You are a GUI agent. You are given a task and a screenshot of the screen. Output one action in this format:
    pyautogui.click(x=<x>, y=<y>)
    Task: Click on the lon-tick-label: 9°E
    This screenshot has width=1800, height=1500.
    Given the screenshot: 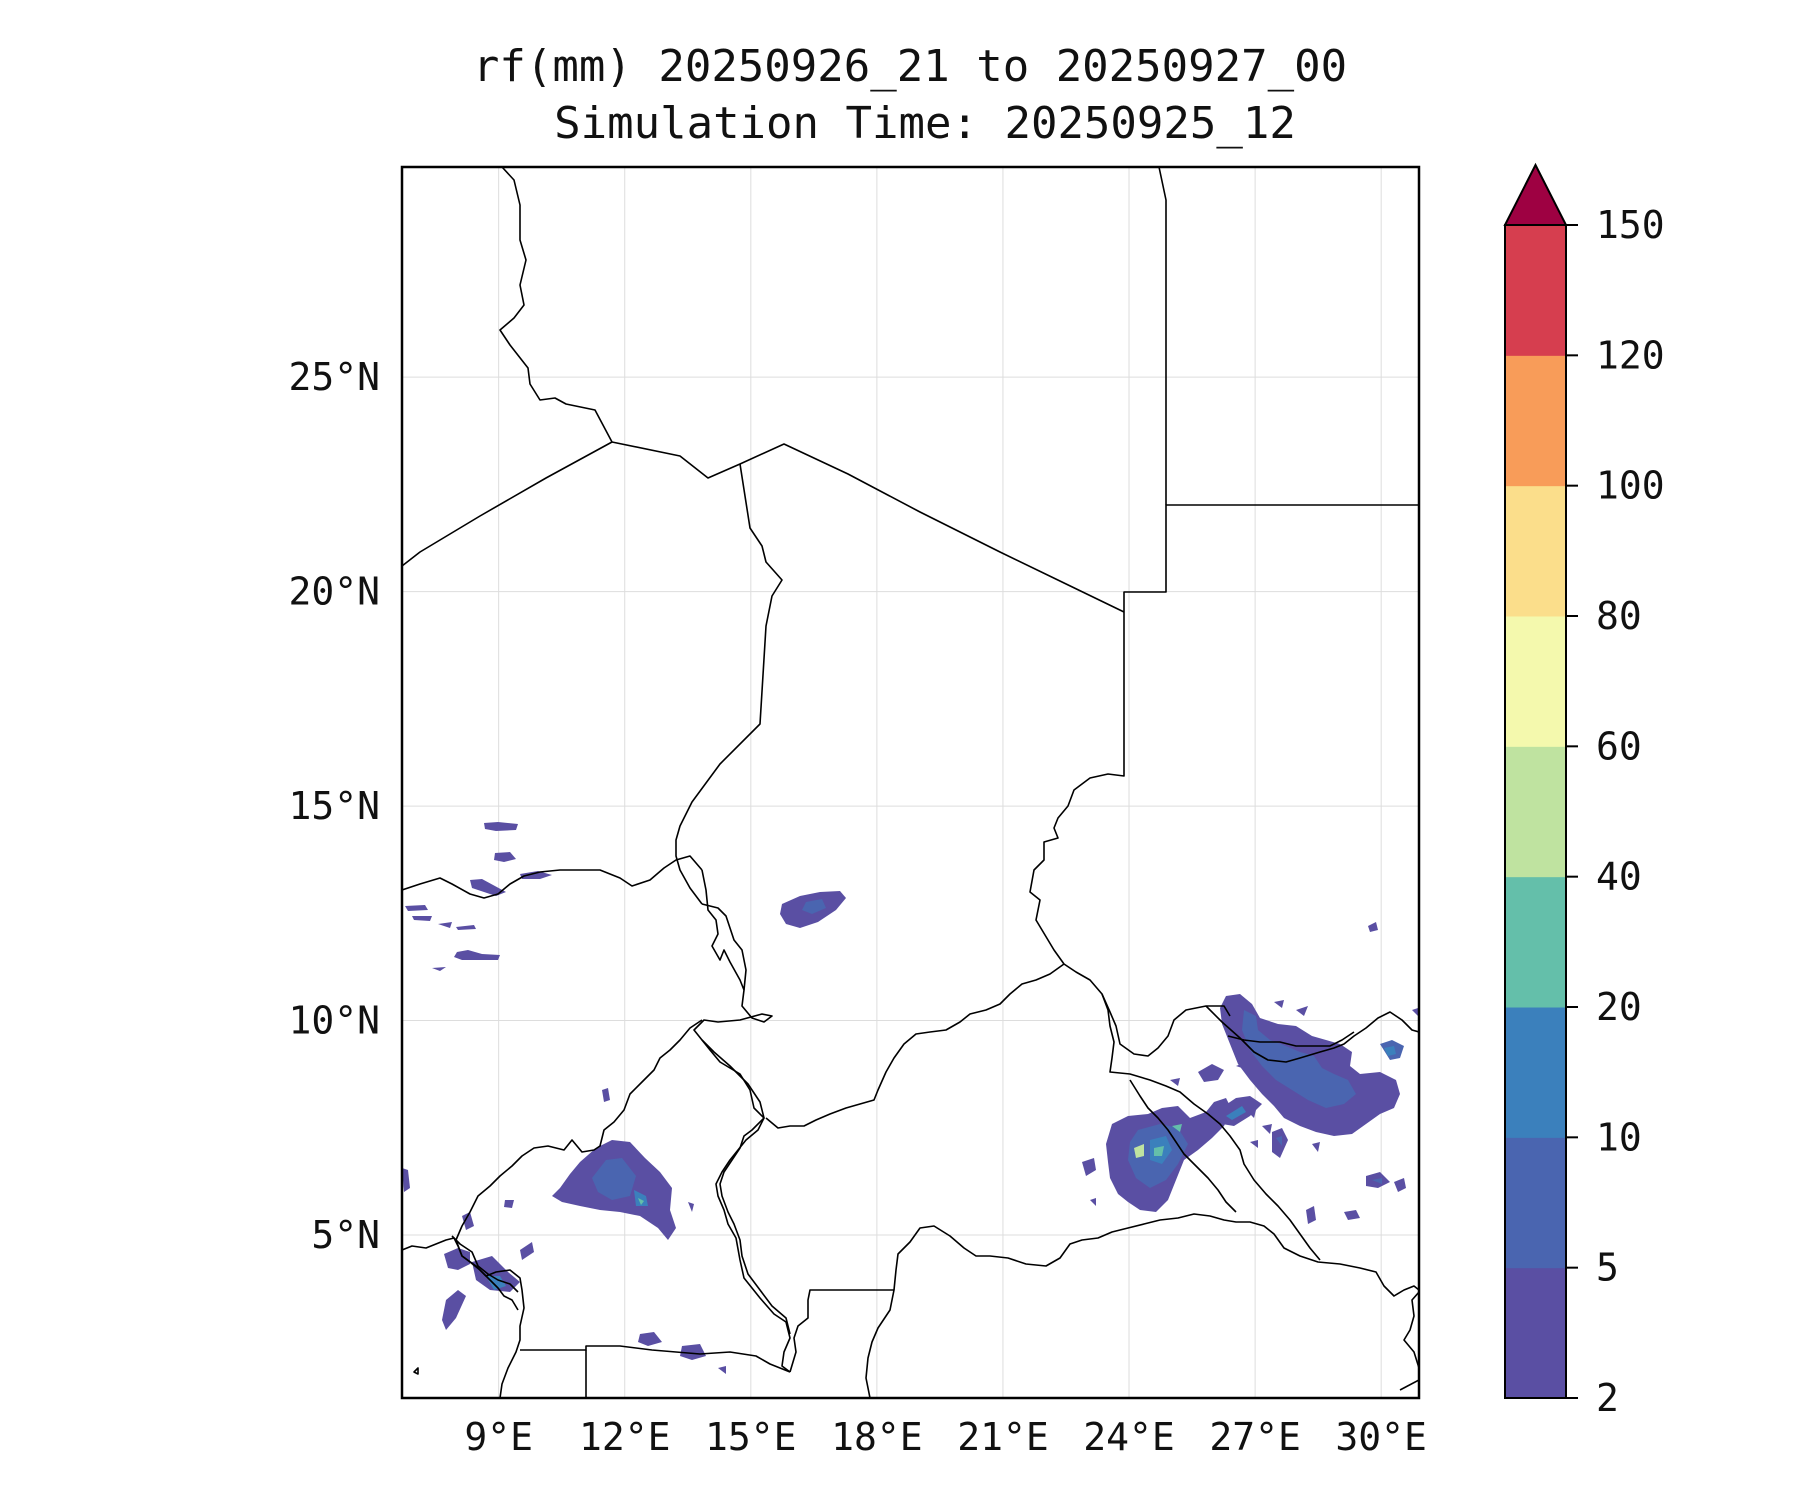 What is the action you would take?
    pyautogui.click(x=498, y=1437)
    